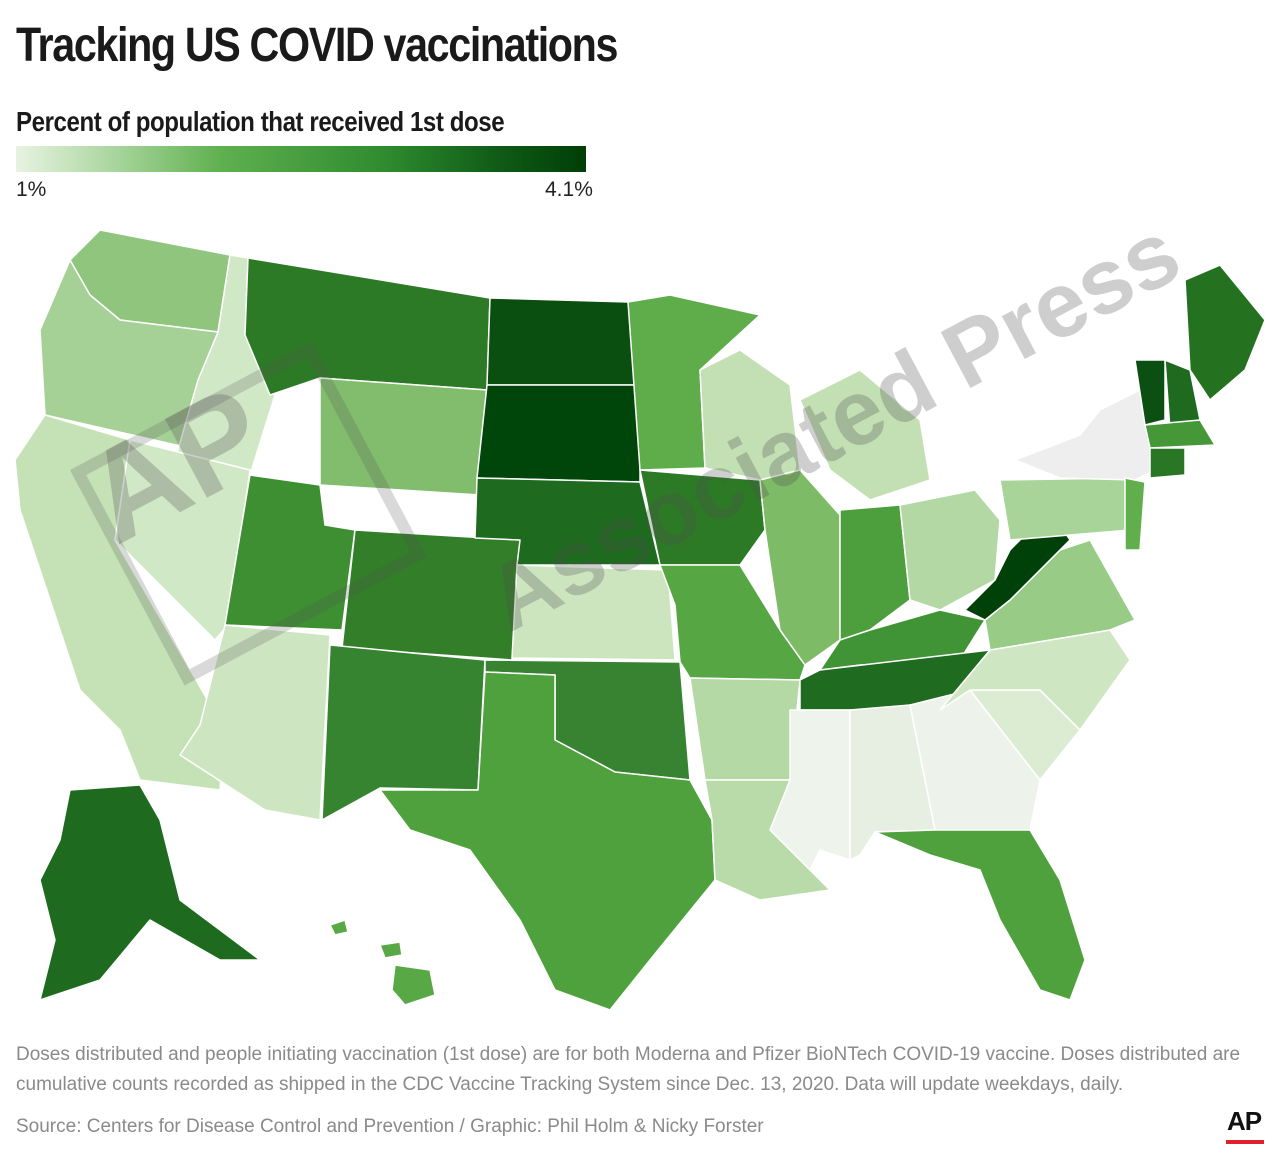  What do you see at coordinates (182, 540) in the screenshot?
I see `state-nv` at bounding box center [182, 540].